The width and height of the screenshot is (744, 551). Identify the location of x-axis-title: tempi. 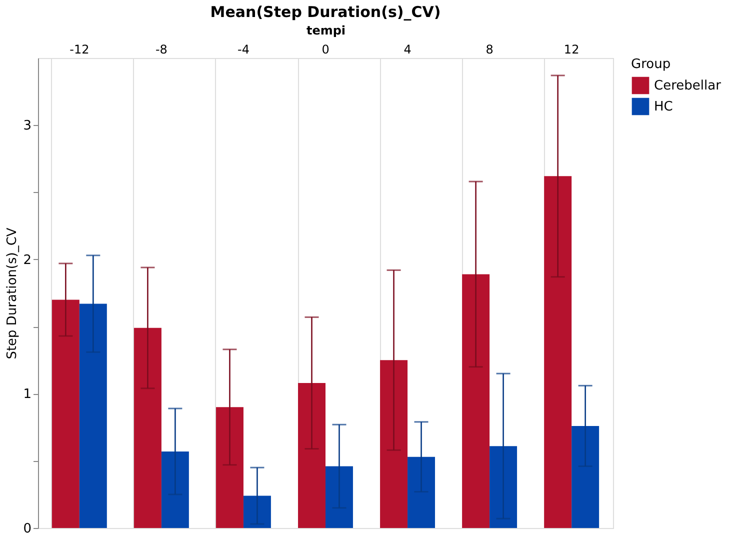
(326, 31).